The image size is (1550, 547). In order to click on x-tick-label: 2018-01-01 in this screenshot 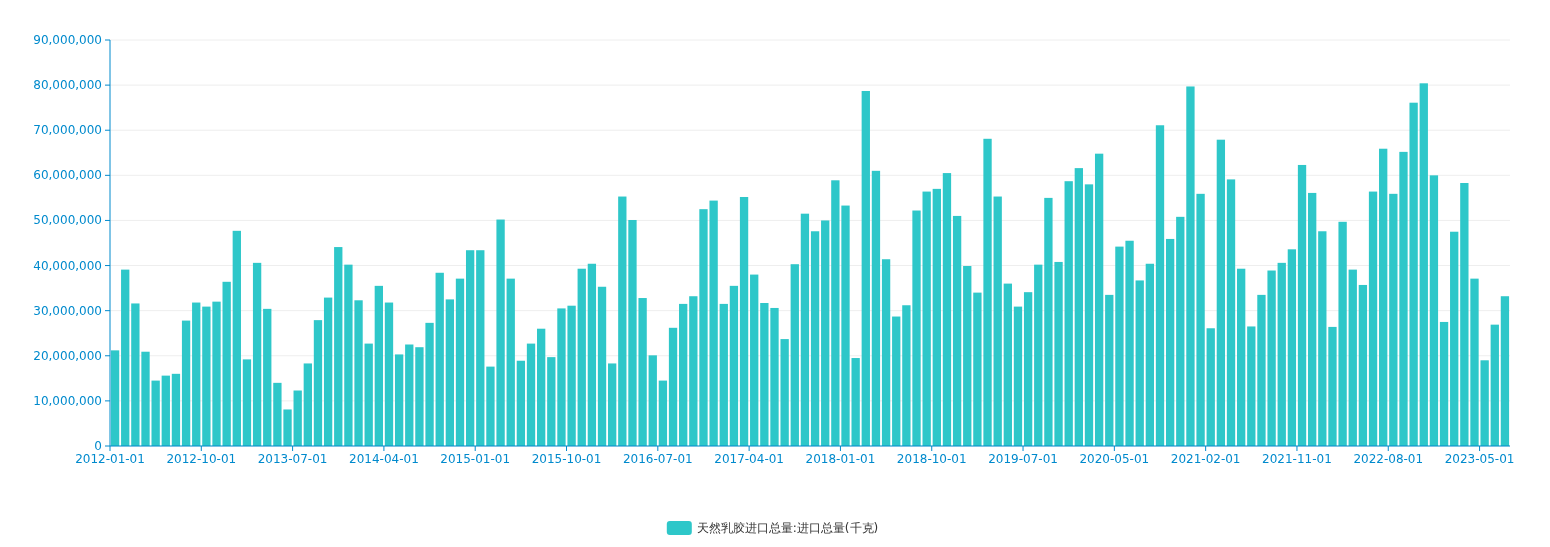, I will do `click(840, 459)`.